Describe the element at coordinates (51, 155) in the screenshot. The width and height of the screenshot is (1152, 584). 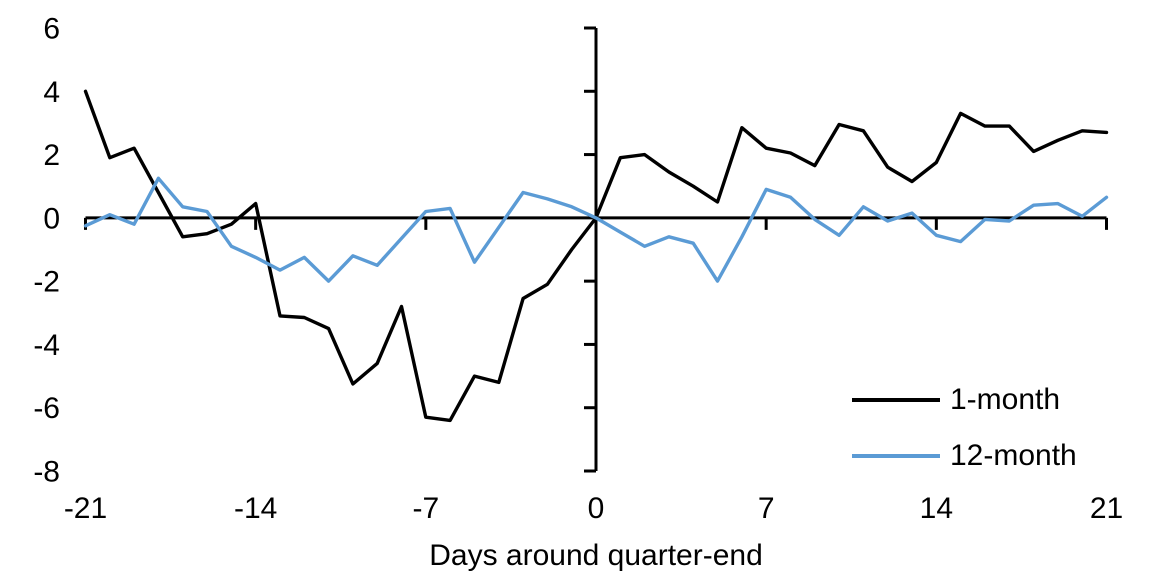
I see `y-tick-label: 2` at that location.